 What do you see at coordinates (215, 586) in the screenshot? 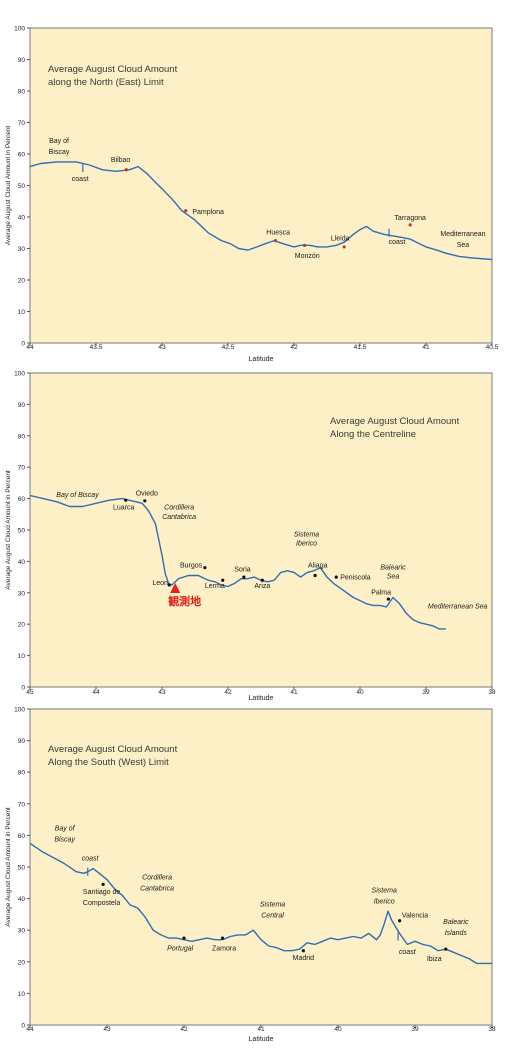
I see `annotation-lerma: Lerma` at bounding box center [215, 586].